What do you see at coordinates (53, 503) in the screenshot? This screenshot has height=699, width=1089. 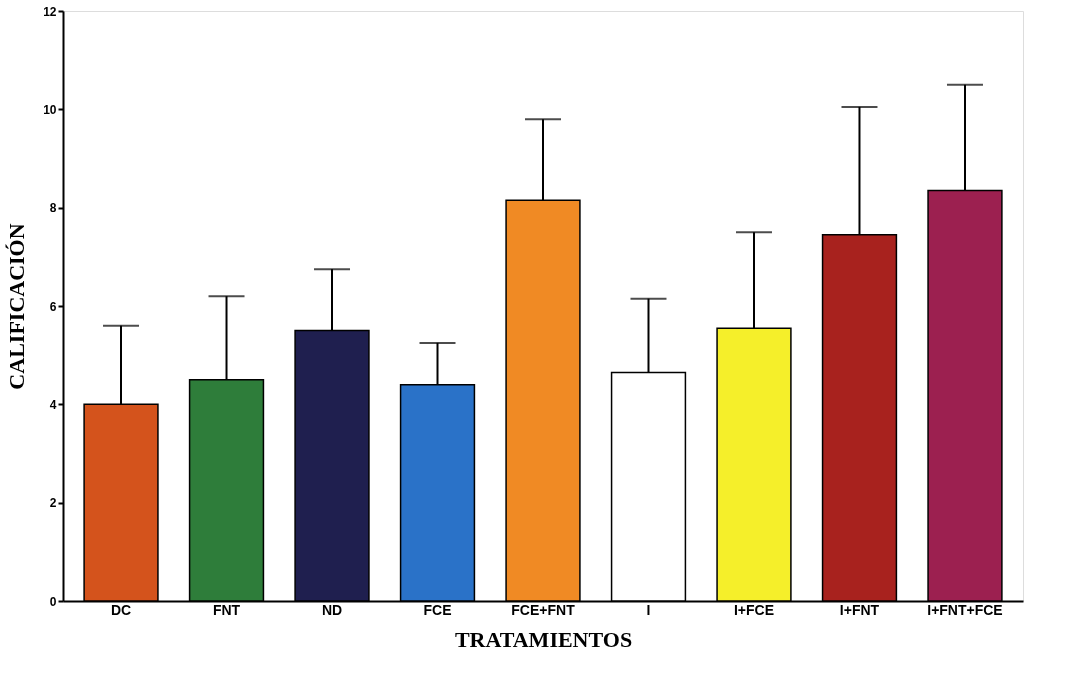 I see `y-tick-label: 2` at bounding box center [53, 503].